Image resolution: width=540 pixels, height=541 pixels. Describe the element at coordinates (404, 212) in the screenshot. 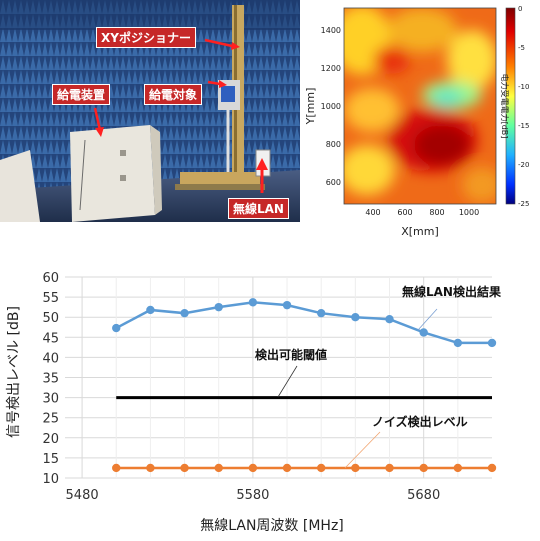

I see `heatmap-xtick: 600` at that location.